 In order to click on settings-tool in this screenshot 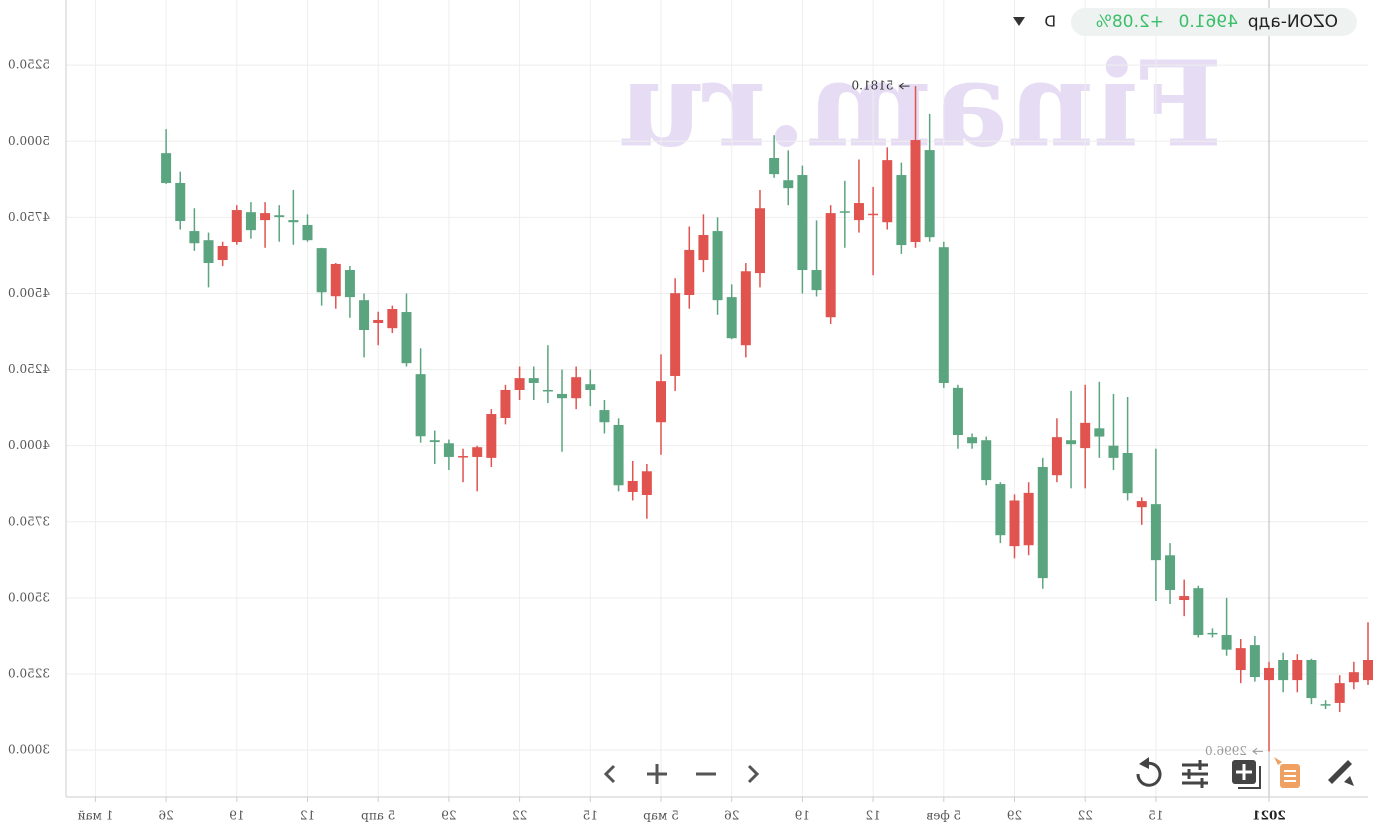, I will do `click(1195, 774)`.